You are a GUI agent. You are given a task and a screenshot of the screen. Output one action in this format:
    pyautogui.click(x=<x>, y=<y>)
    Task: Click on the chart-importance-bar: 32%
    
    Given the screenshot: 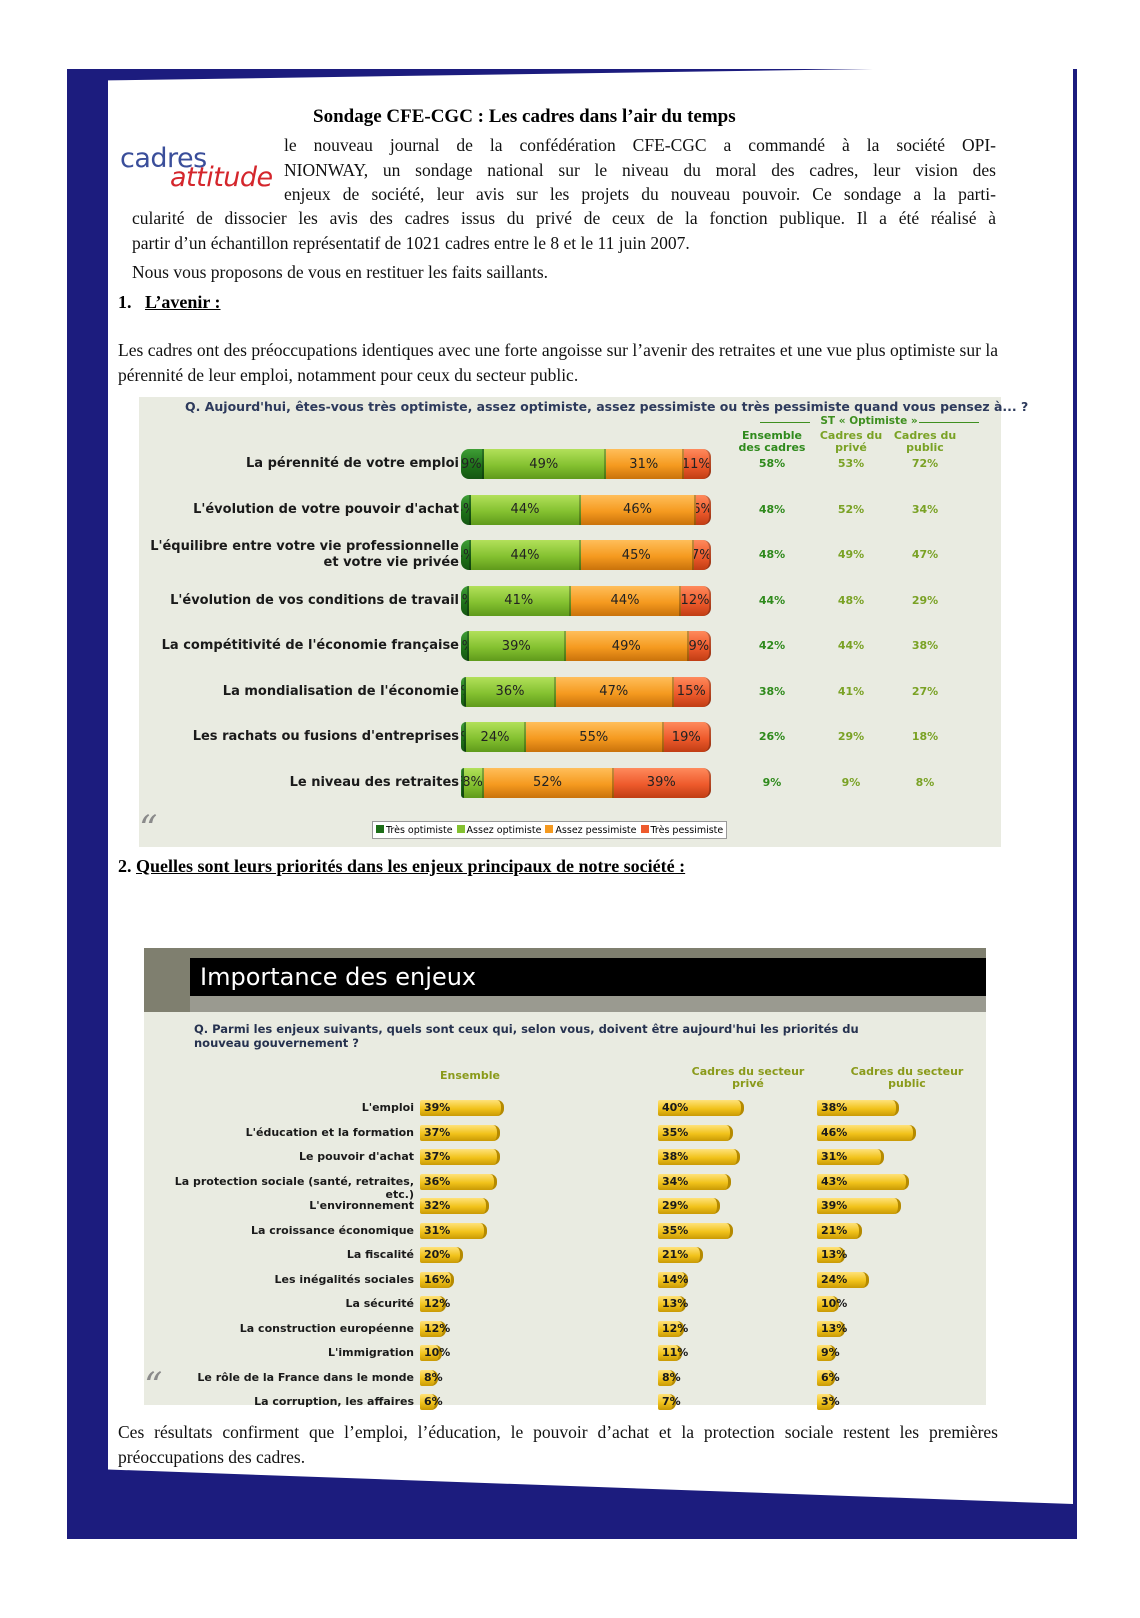 What is the action you would take?
    pyautogui.click(x=454, y=1206)
    